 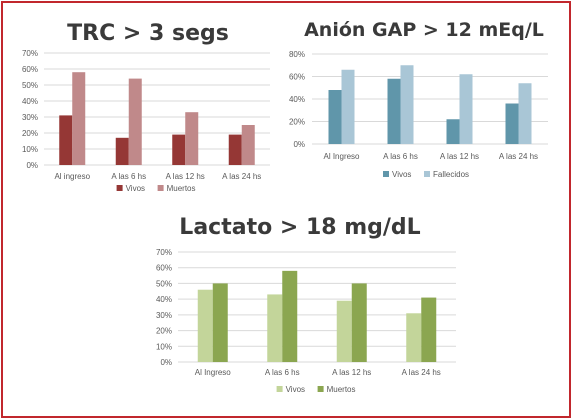 What do you see at coordinates (297, 54) in the screenshot?
I see `y-tick-label: 80%` at bounding box center [297, 54].